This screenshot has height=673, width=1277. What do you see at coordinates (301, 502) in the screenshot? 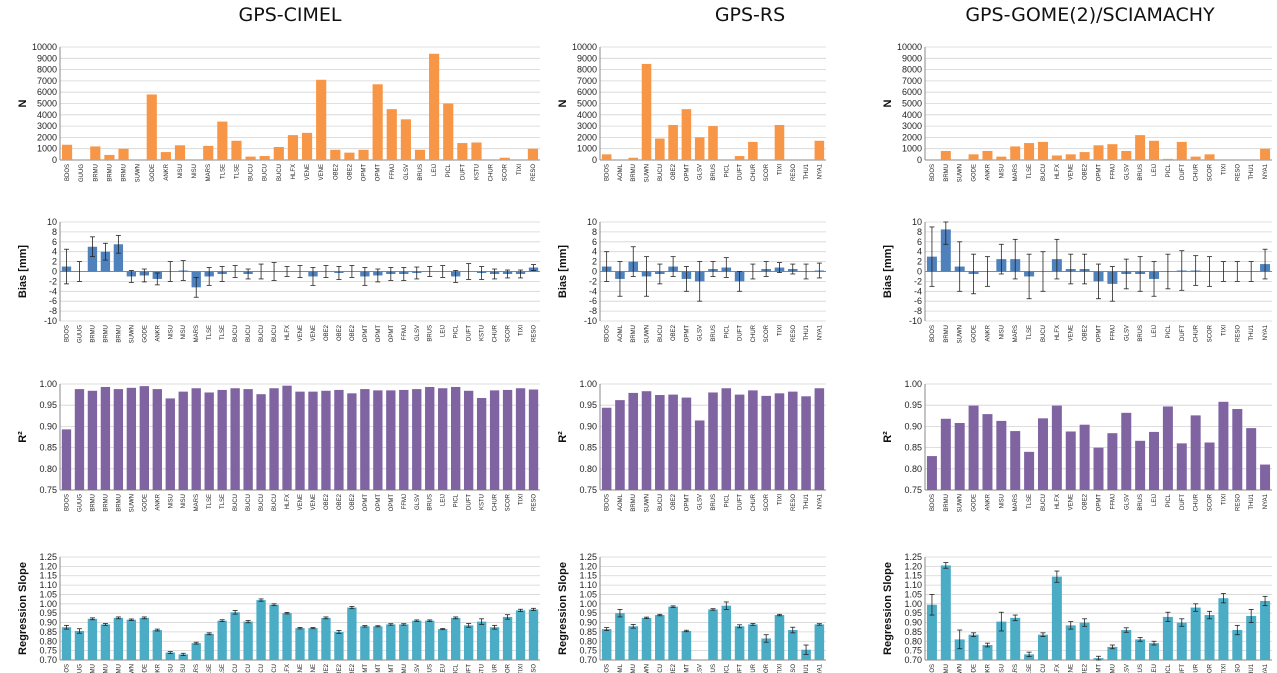
I see `x-tick-label: VENE` at bounding box center [301, 502].